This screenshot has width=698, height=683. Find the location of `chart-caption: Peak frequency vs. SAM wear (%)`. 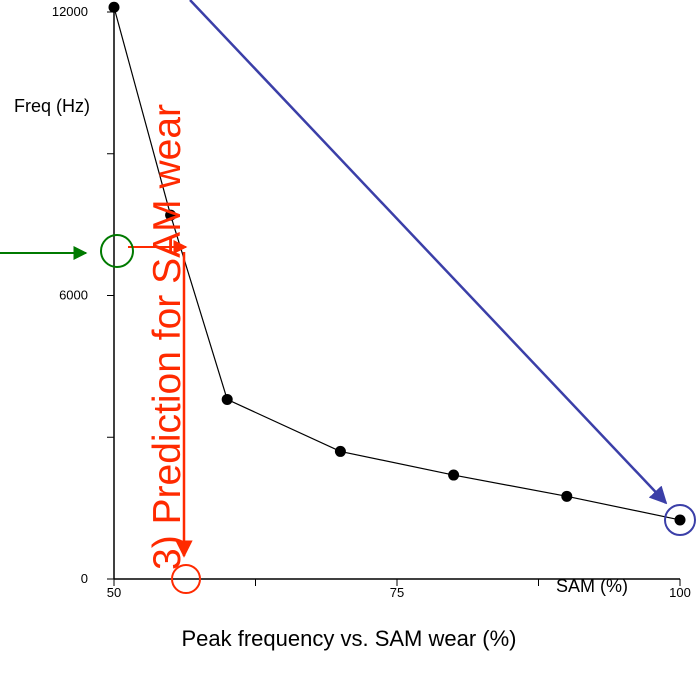

chart-caption: Peak frequency vs. SAM wear (%) is located at coordinates (349, 638).